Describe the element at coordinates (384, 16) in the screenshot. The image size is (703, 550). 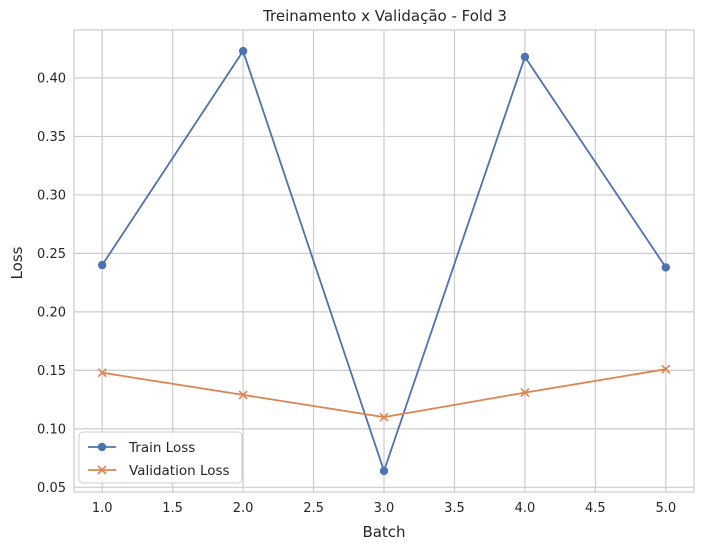
I see `chart-title: Treinamento x Validação - Fold 3` at that location.